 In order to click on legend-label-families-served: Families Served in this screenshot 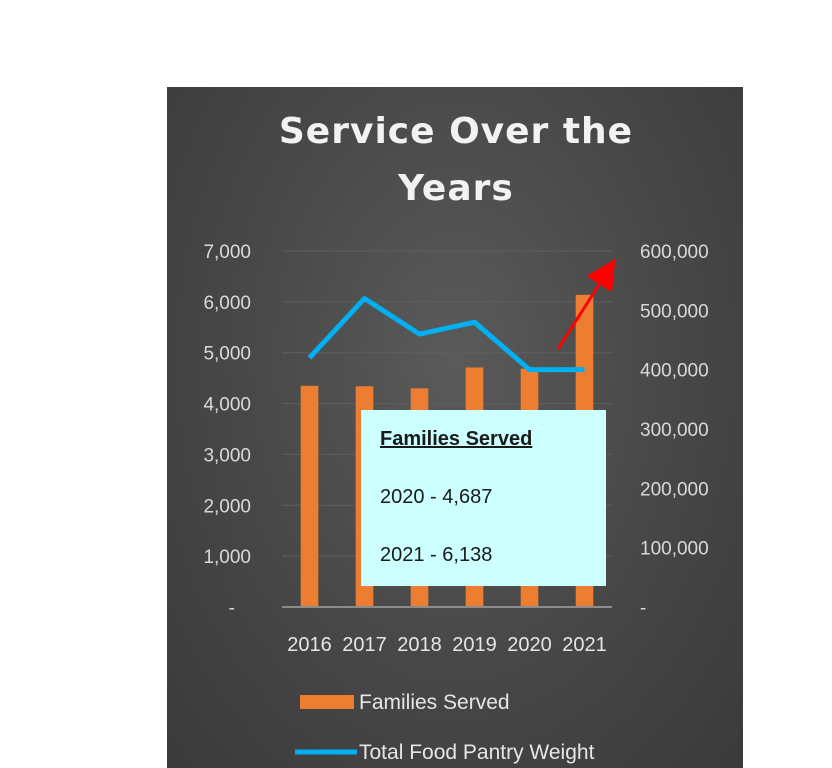, I will do `click(434, 702)`.